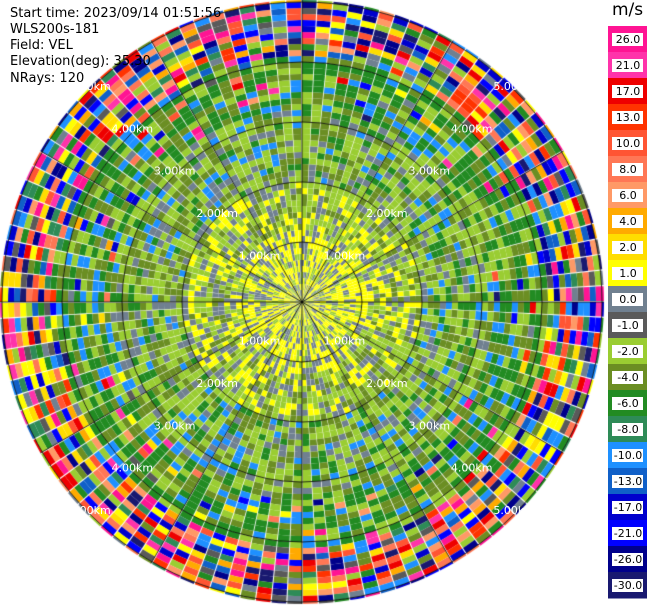 This screenshot has height=607, width=647. I want to click on colorbar-tick-label: -30.0, so click(628, 585).